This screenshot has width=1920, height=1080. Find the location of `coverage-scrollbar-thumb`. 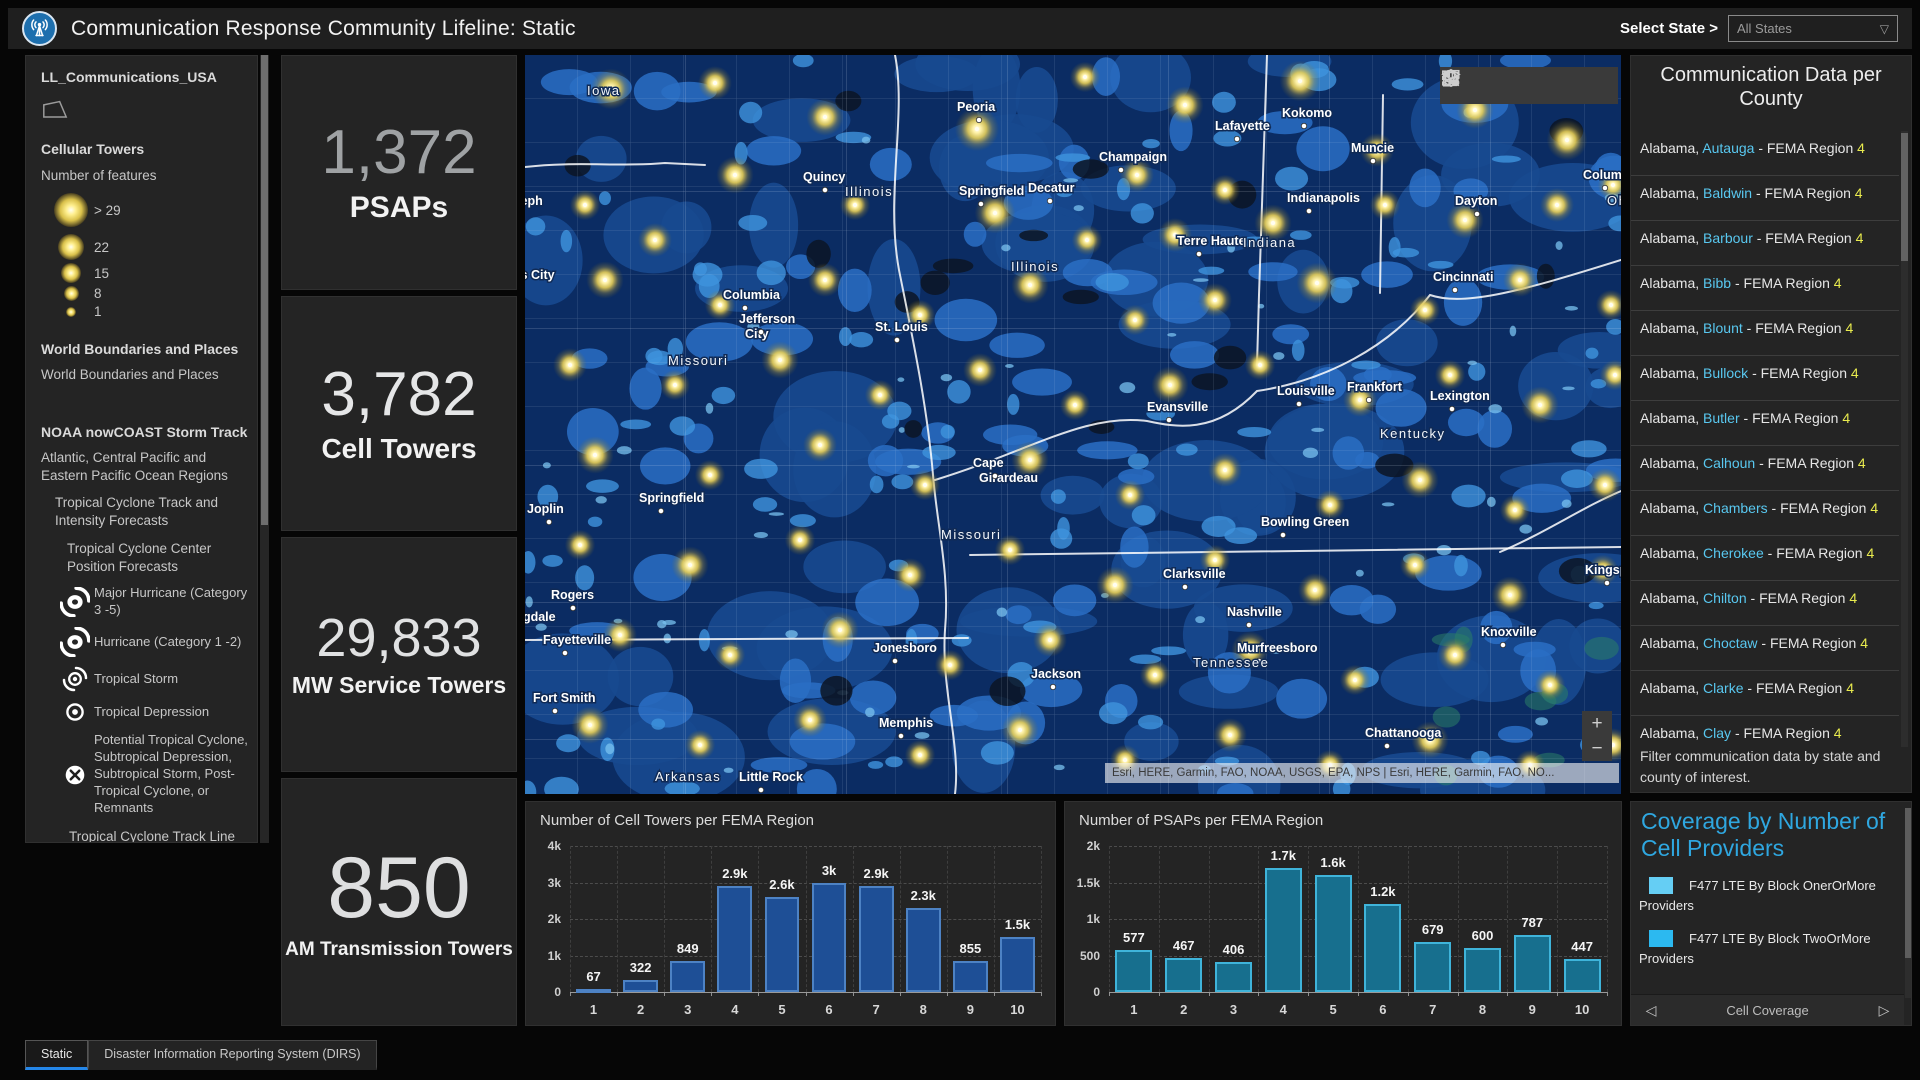

coverage-scrollbar-thumb is located at coordinates (1908, 883).